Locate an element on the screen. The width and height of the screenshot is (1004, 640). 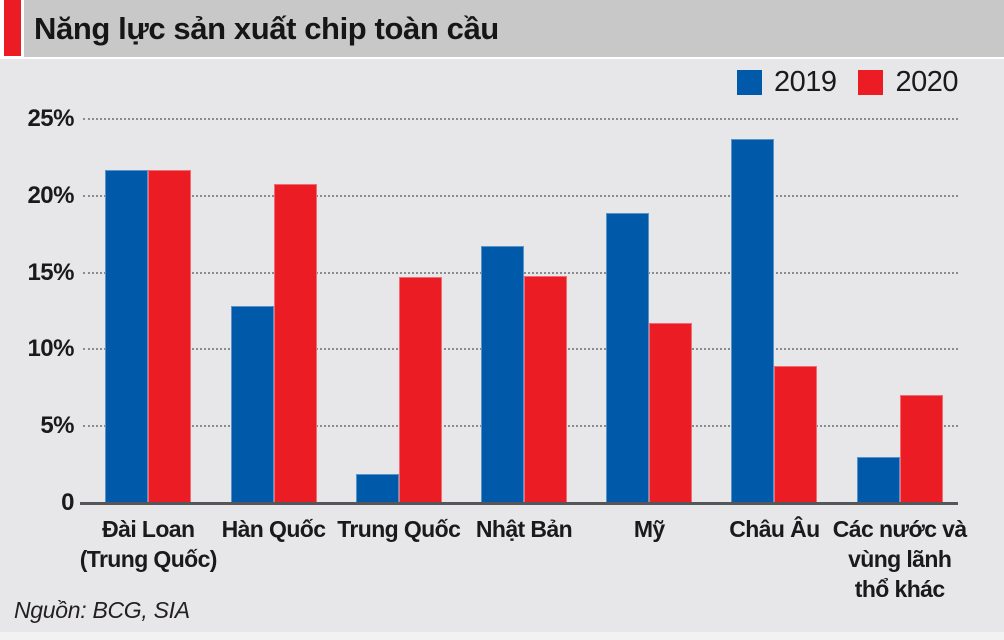
legend-item-2019: 2019 is located at coordinates (786, 82).